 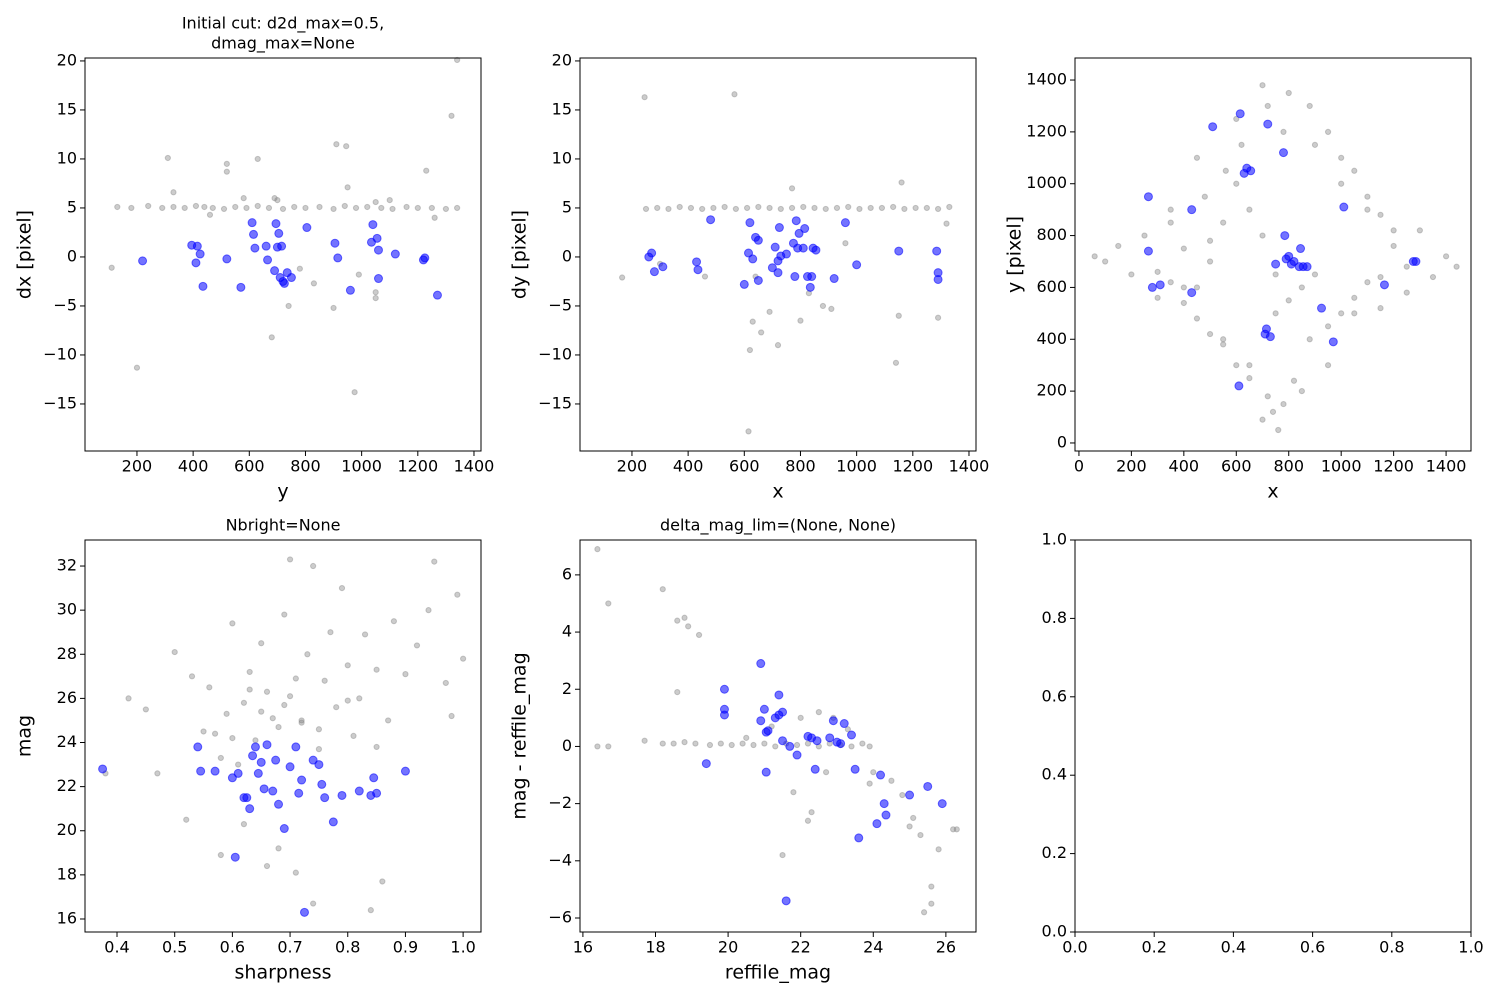 What do you see at coordinates (778, 736) in the screenshot?
I see `axes-frame` at bounding box center [778, 736].